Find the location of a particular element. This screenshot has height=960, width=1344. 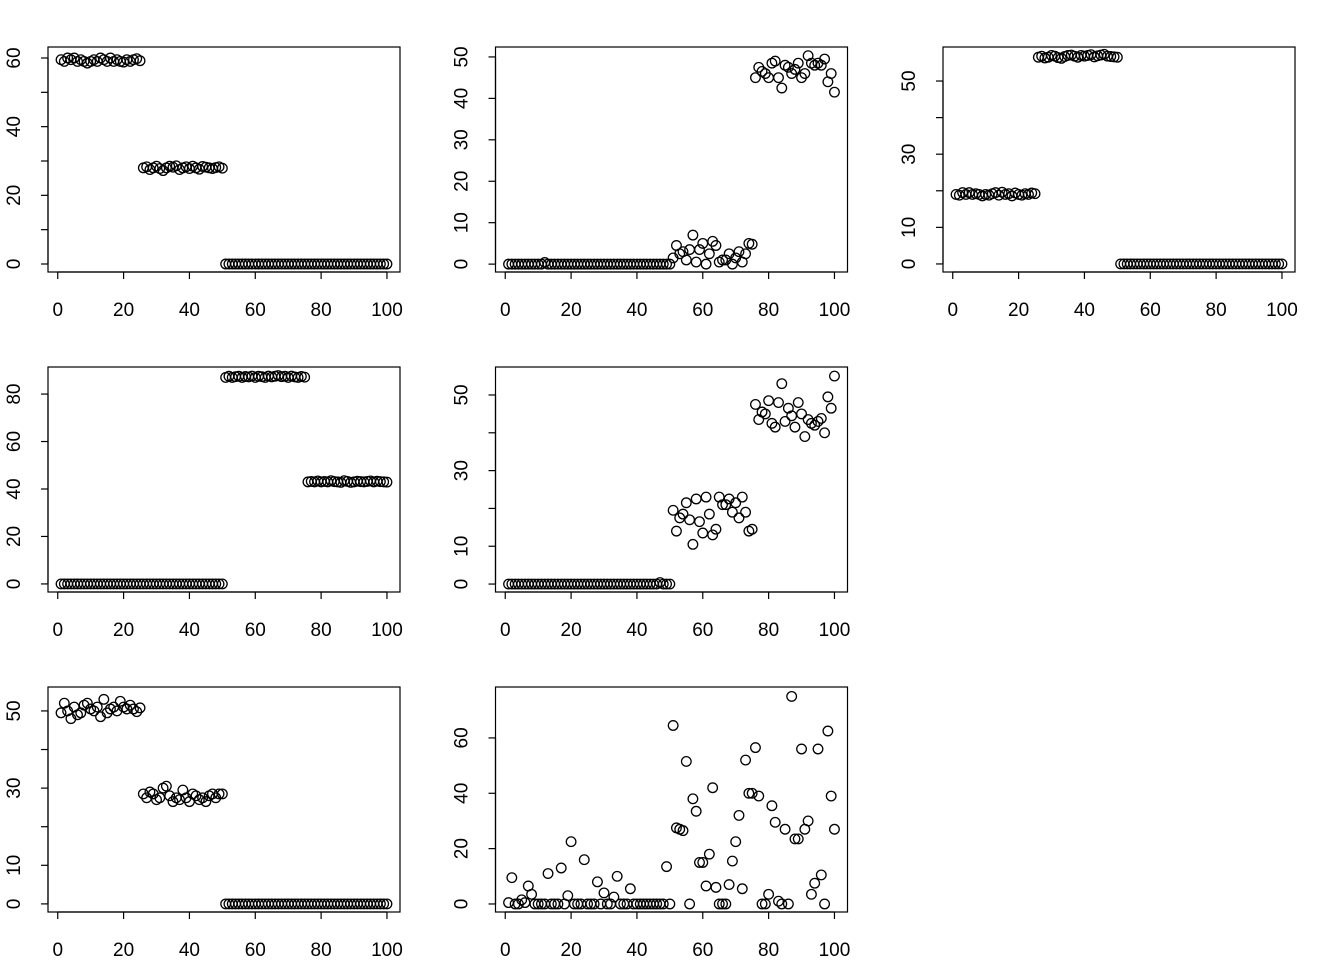

panel: 0 20 40 60 80 100 0 10 20 30 40 50 is located at coordinates (651, 183).